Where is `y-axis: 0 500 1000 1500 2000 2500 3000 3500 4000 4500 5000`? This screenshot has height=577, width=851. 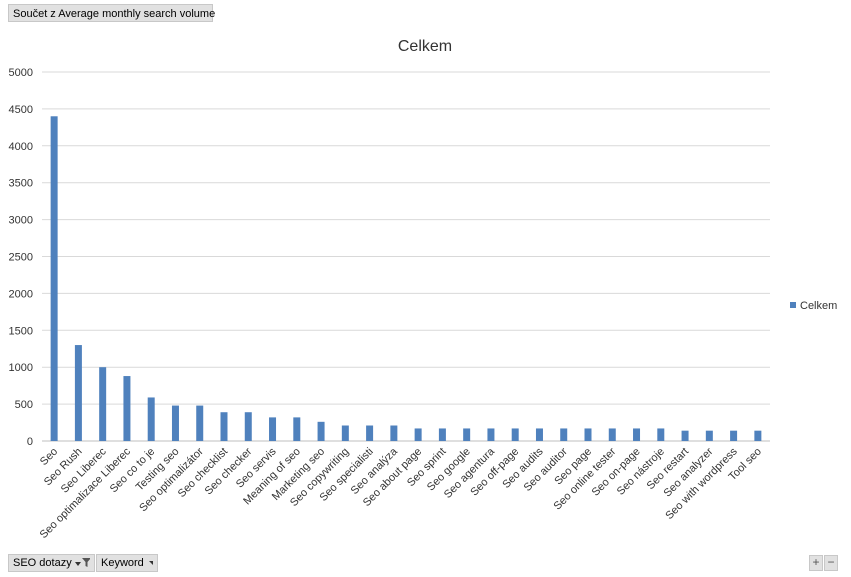
y-axis: 0 500 1000 1500 2000 2500 3000 3500 4000 4500 5000 is located at coordinates (21, 257).